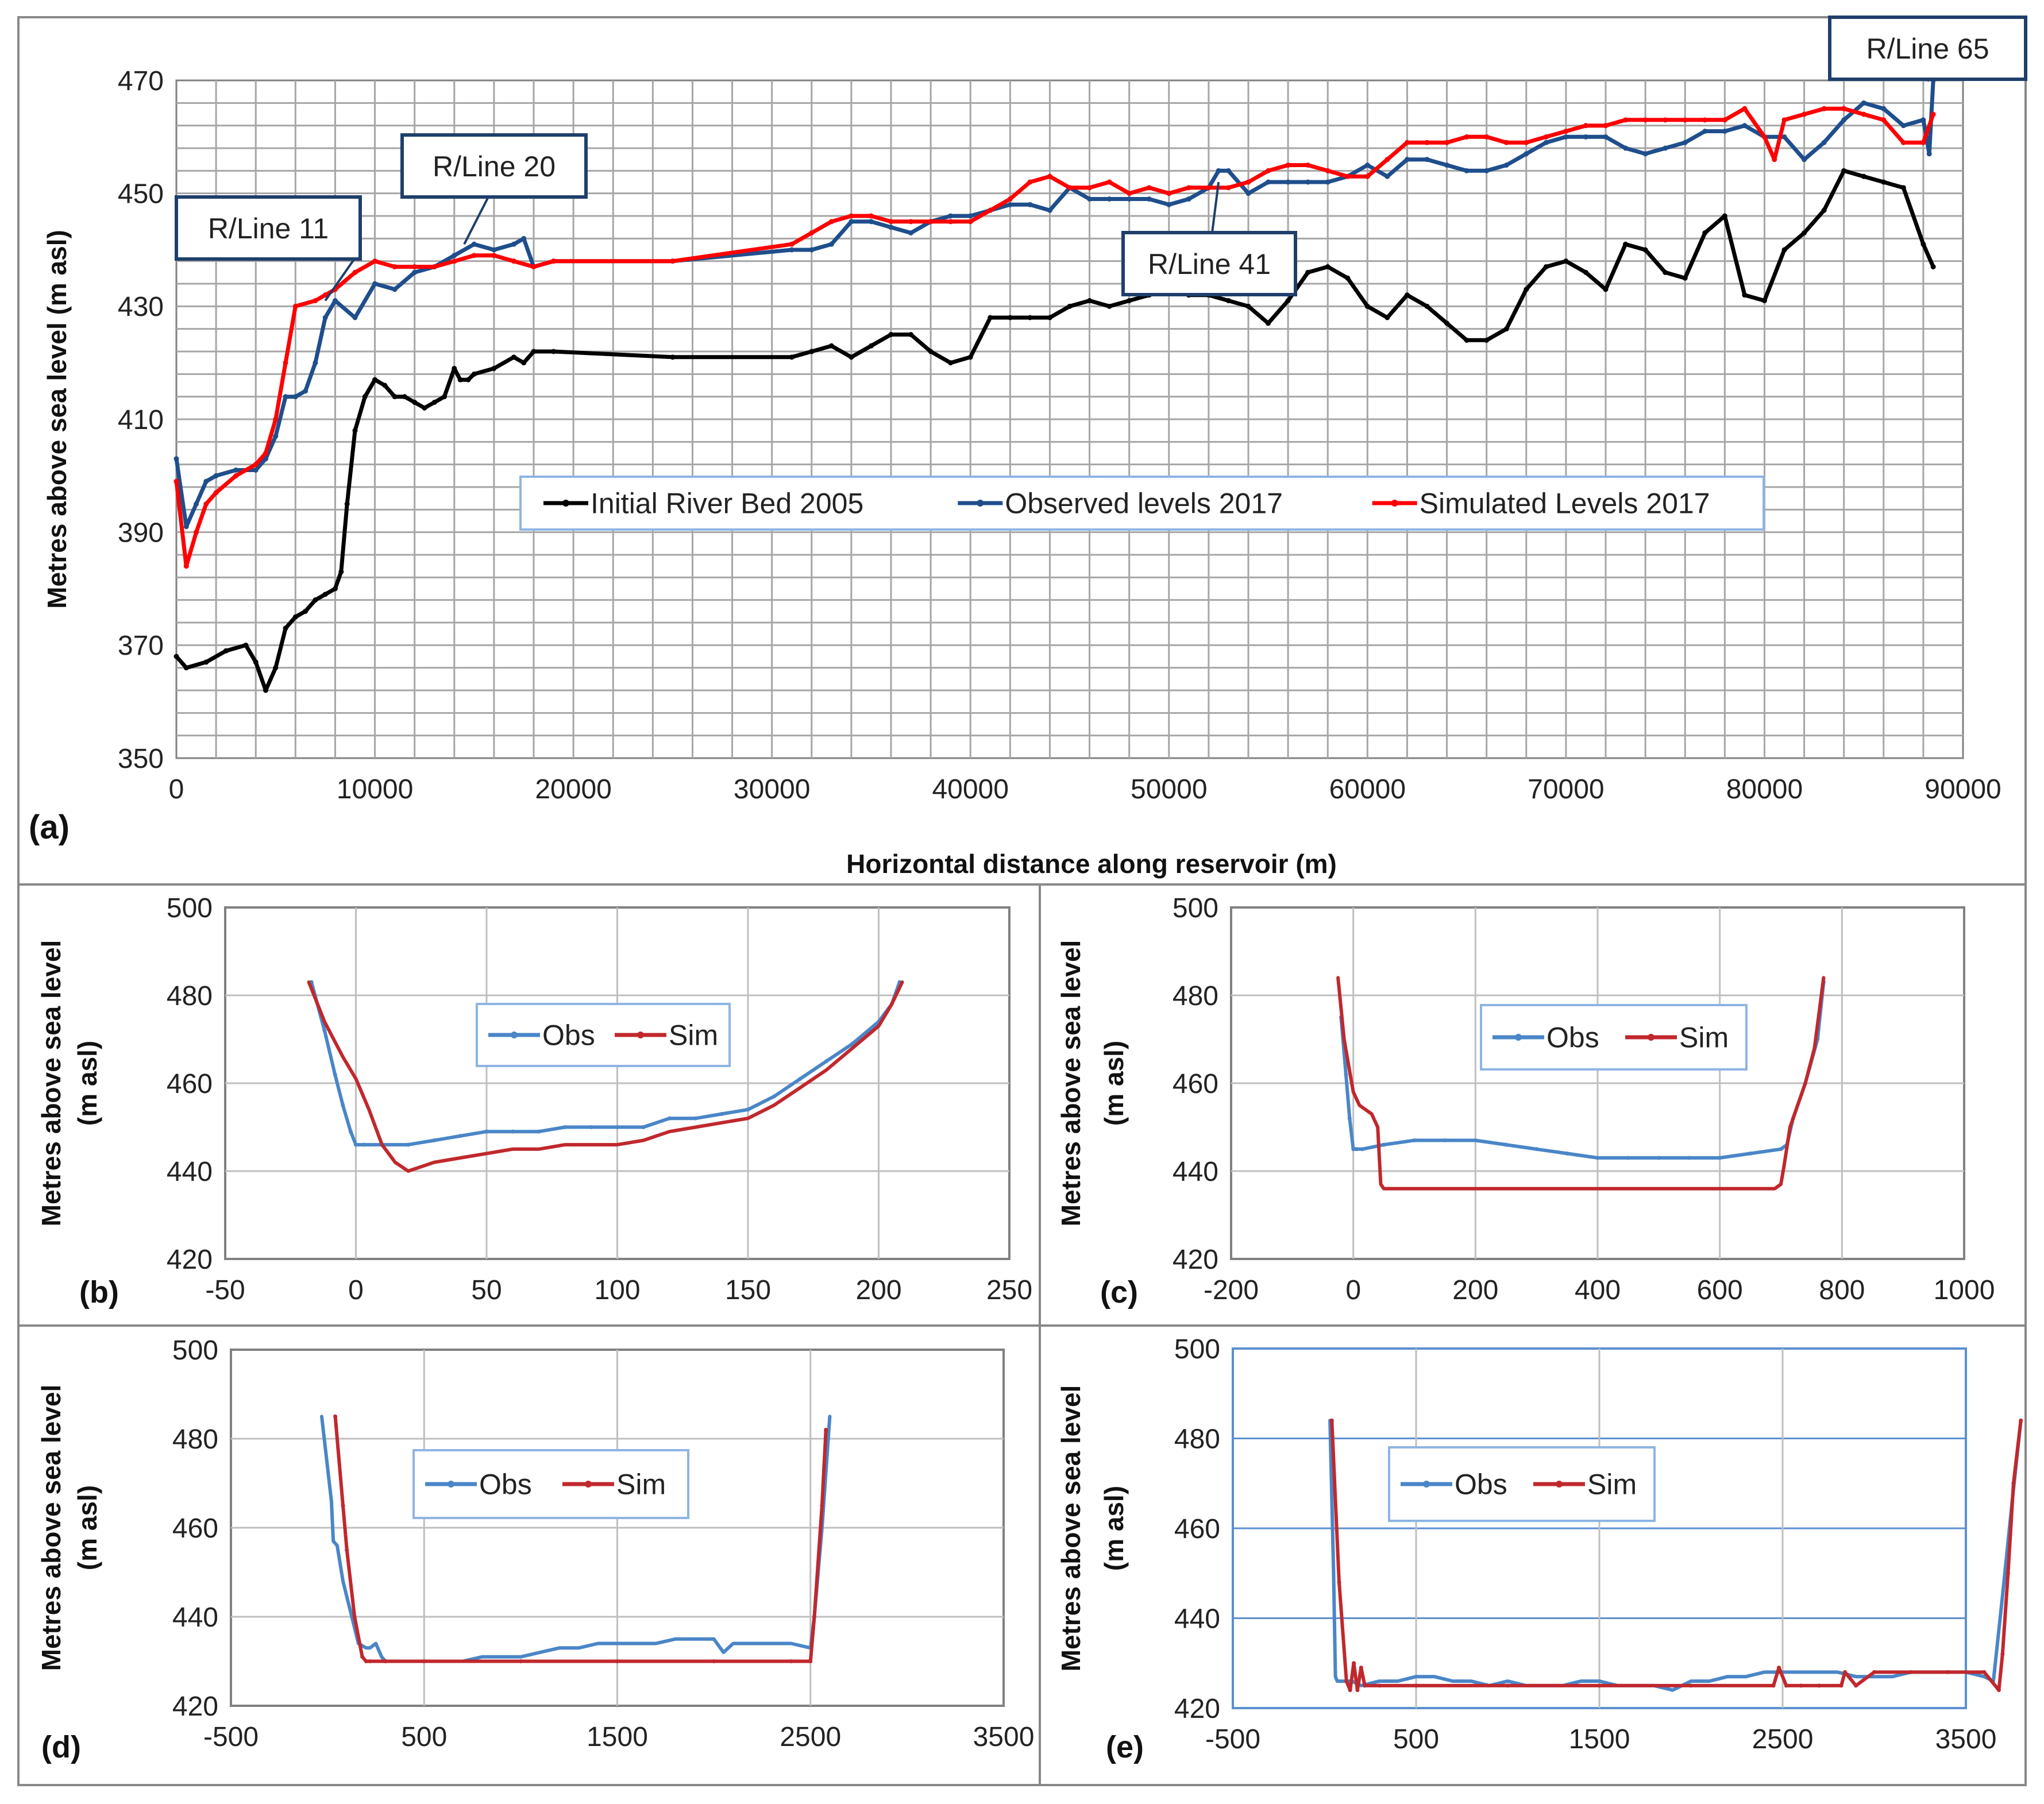  What do you see at coordinates (981, 503) in the screenshot?
I see `legend-marker` at bounding box center [981, 503].